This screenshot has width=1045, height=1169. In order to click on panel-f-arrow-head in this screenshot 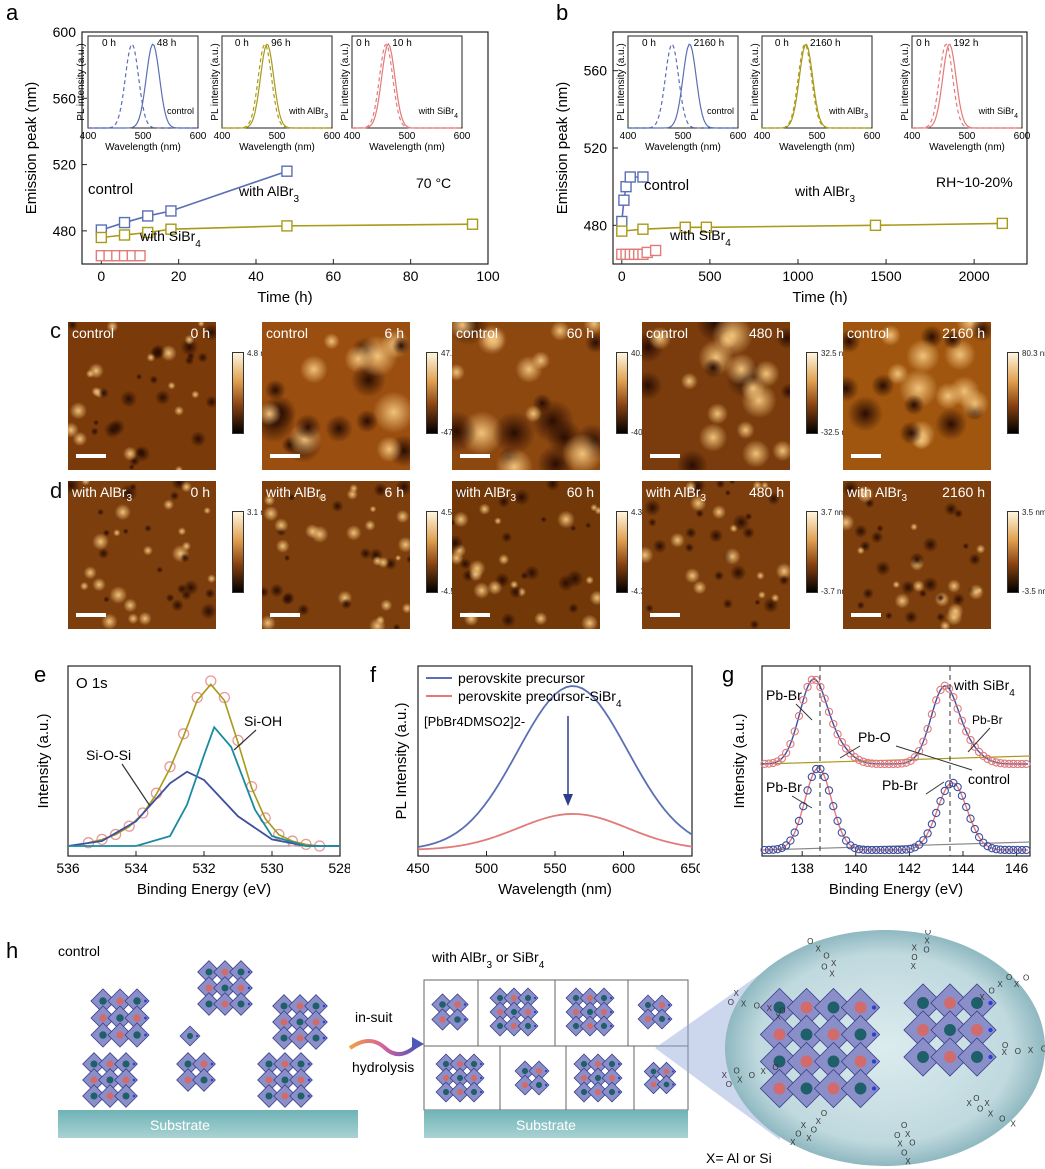, I will do `click(568, 800)`.